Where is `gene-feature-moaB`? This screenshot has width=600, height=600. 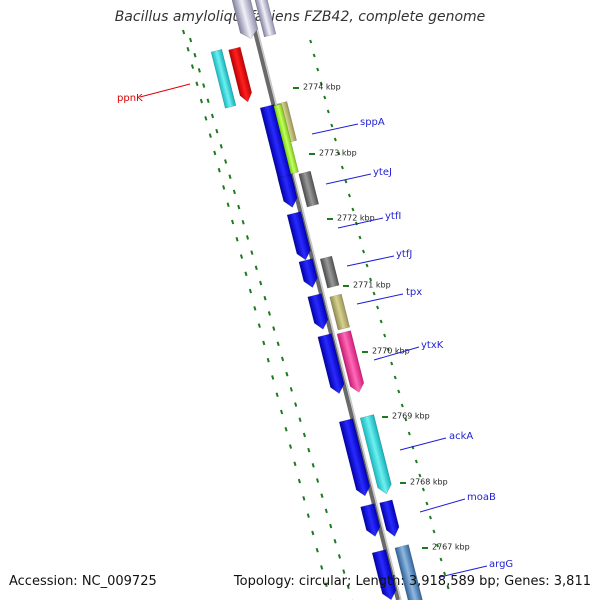
gene-feature-moaB is located at coordinates (390, 518).